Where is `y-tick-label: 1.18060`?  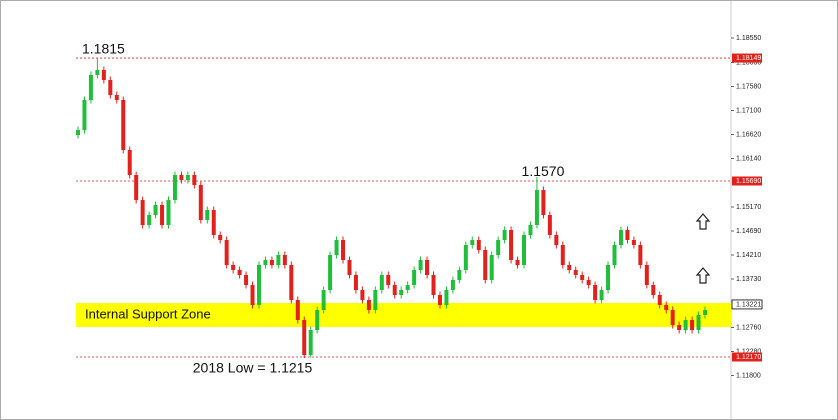 y-tick-label: 1.18060 is located at coordinates (748, 62).